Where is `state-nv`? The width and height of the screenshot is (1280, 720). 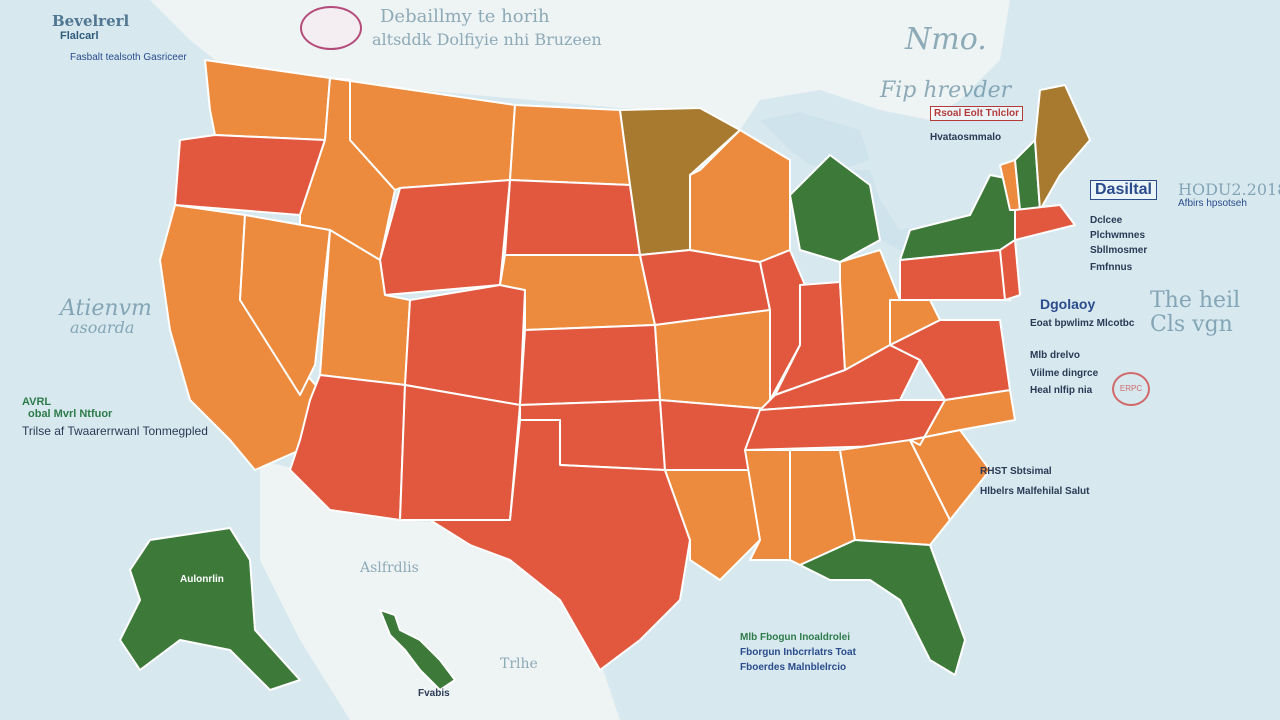 state-nv is located at coordinates (285, 305).